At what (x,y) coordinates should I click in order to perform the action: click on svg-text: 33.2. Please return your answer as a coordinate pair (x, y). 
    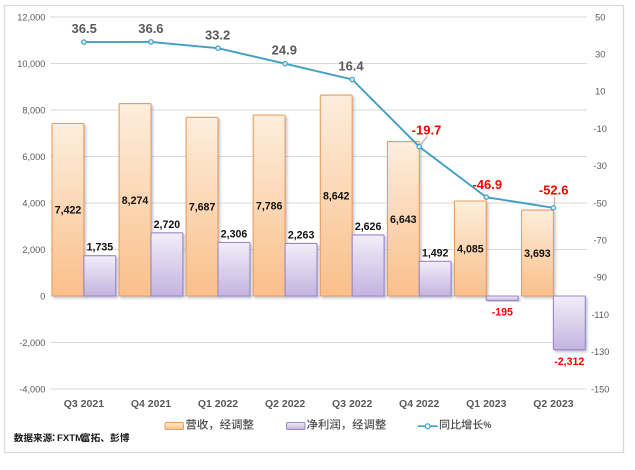
    Looking at the image, I should click on (217, 34).